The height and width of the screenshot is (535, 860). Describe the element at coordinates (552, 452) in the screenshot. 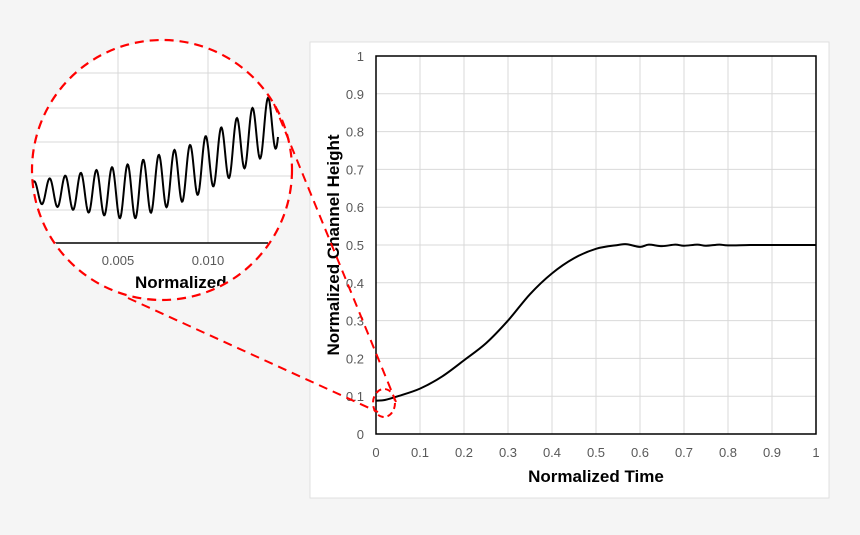

I see `x-tick-label: 0.4` at that location.